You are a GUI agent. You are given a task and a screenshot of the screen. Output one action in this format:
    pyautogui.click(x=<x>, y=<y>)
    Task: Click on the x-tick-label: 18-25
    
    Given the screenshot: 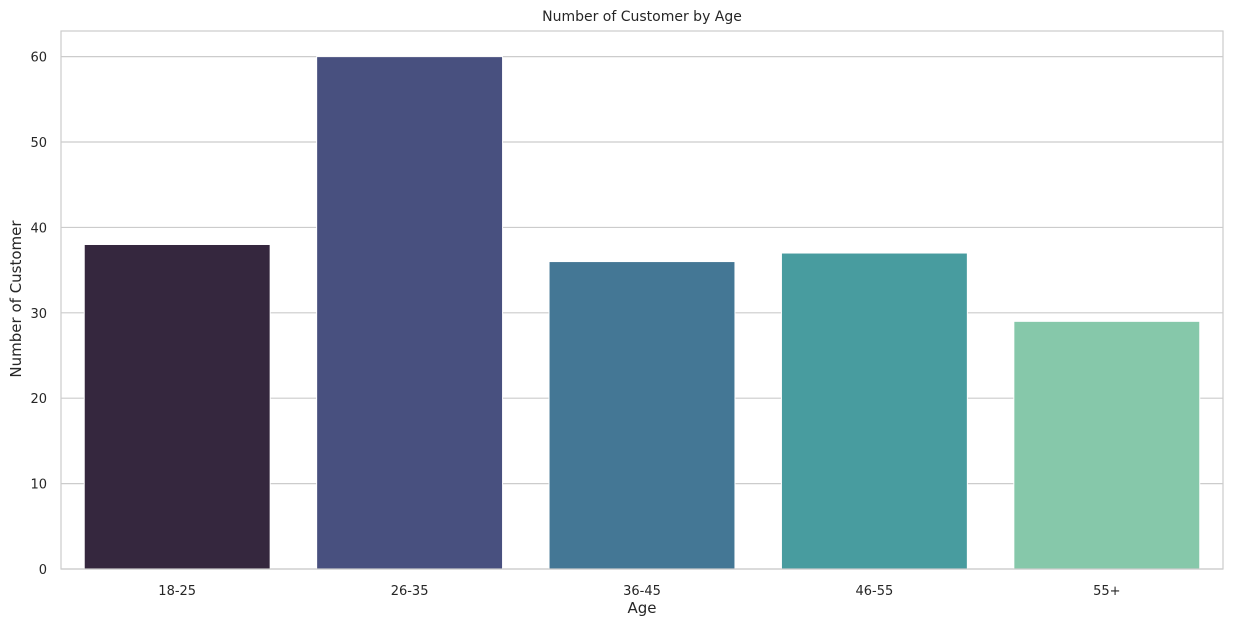 What is the action you would take?
    pyautogui.click(x=177, y=591)
    